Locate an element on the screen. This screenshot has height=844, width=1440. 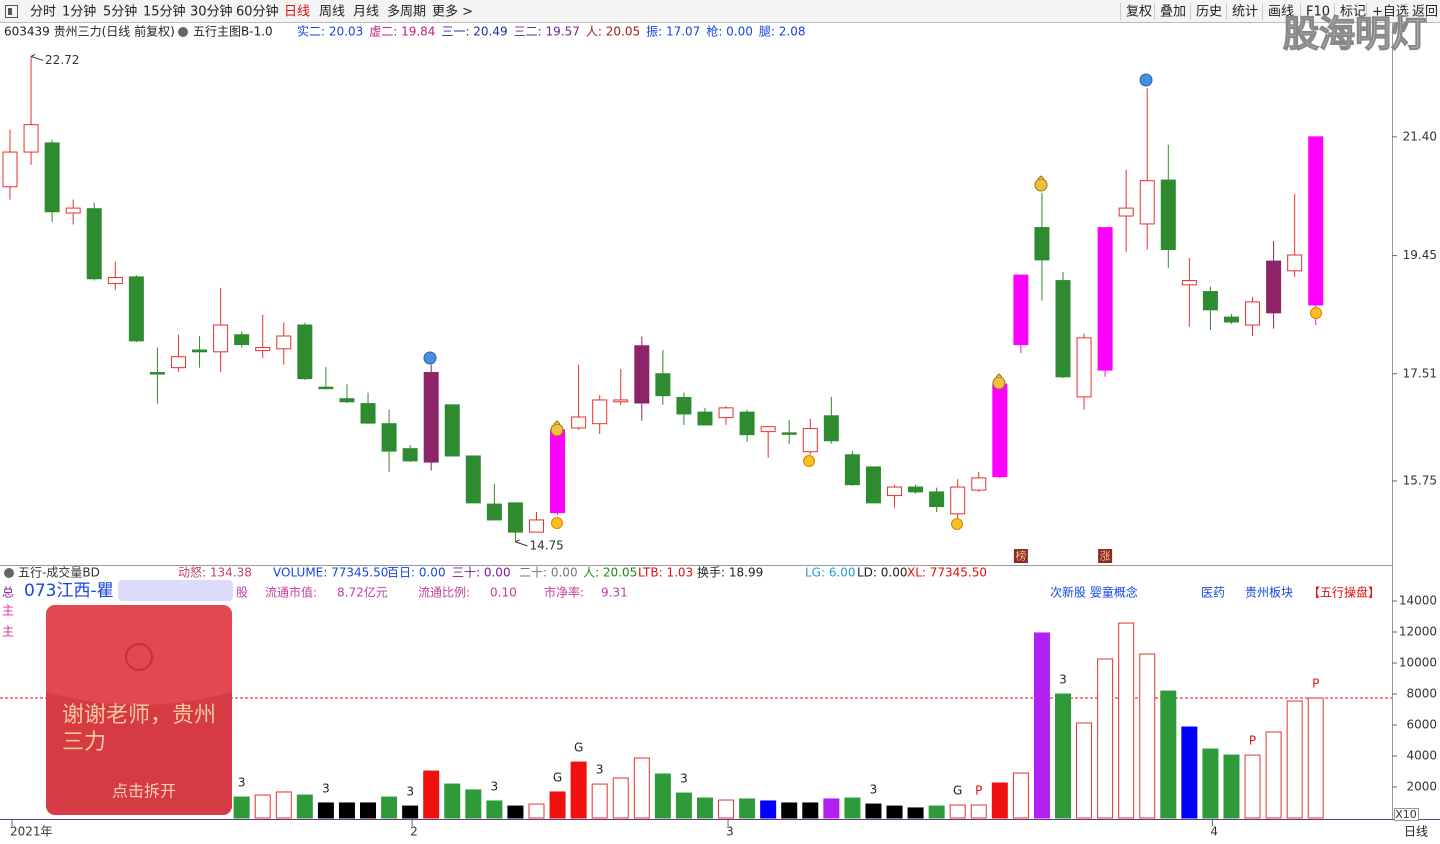
period-tab: 60分钟 is located at coordinates (257, 12).